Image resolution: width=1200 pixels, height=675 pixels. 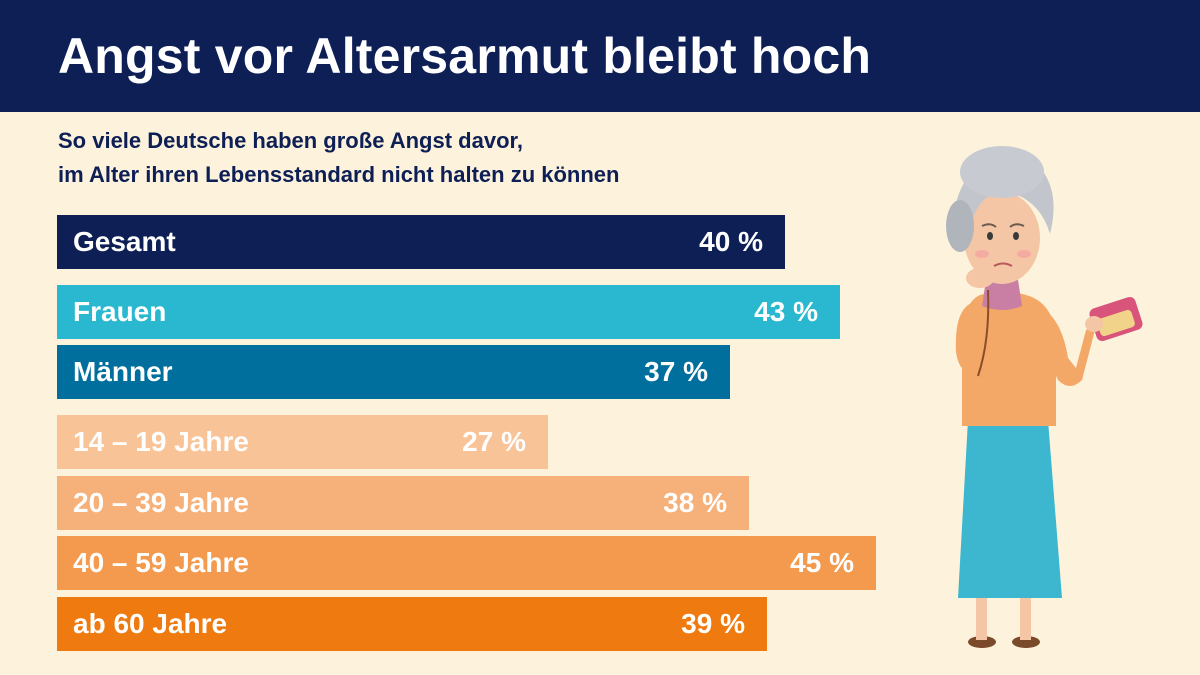 I want to click on right-cheek, so click(x=1024, y=254).